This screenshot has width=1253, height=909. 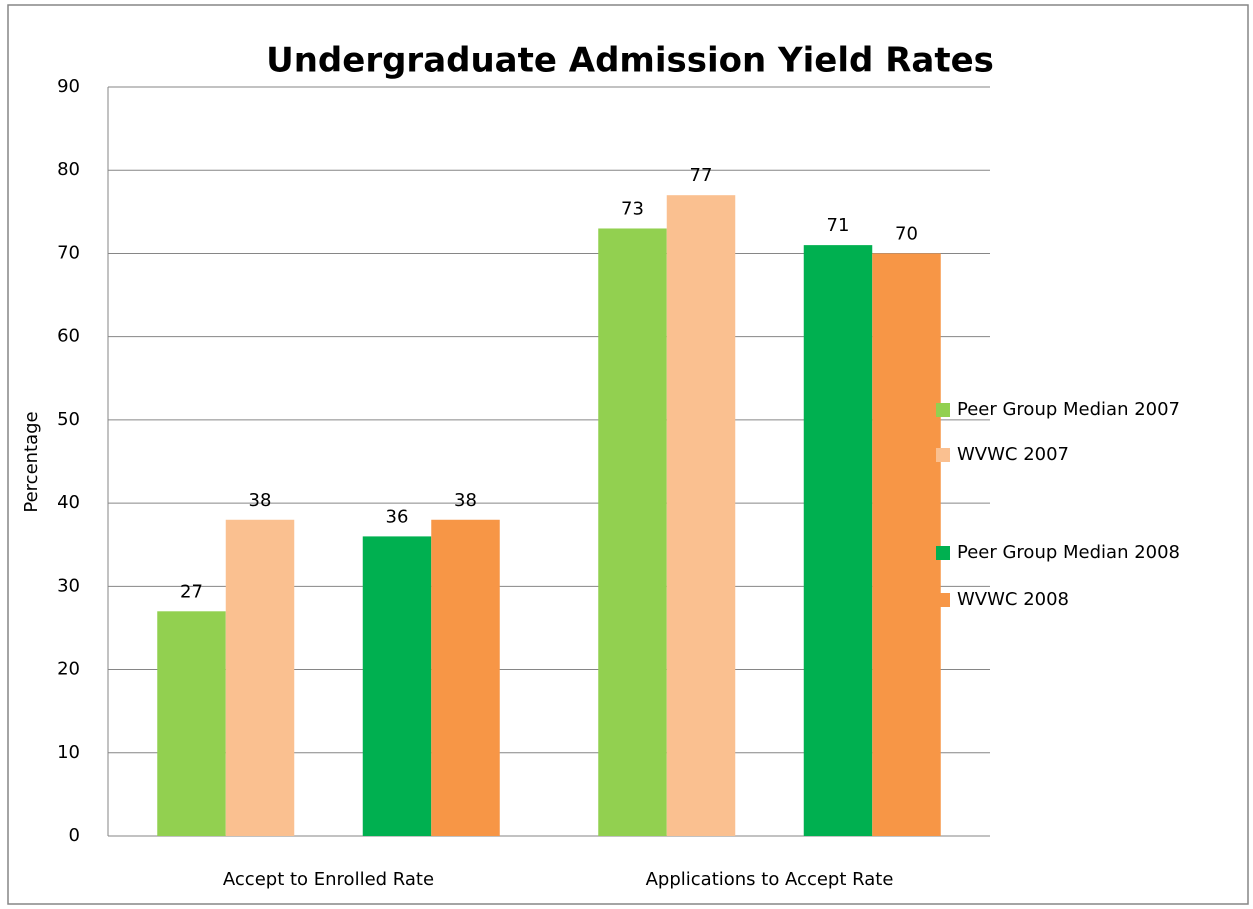 What do you see at coordinates (68, 502) in the screenshot?
I see `y-tick-label: 40` at bounding box center [68, 502].